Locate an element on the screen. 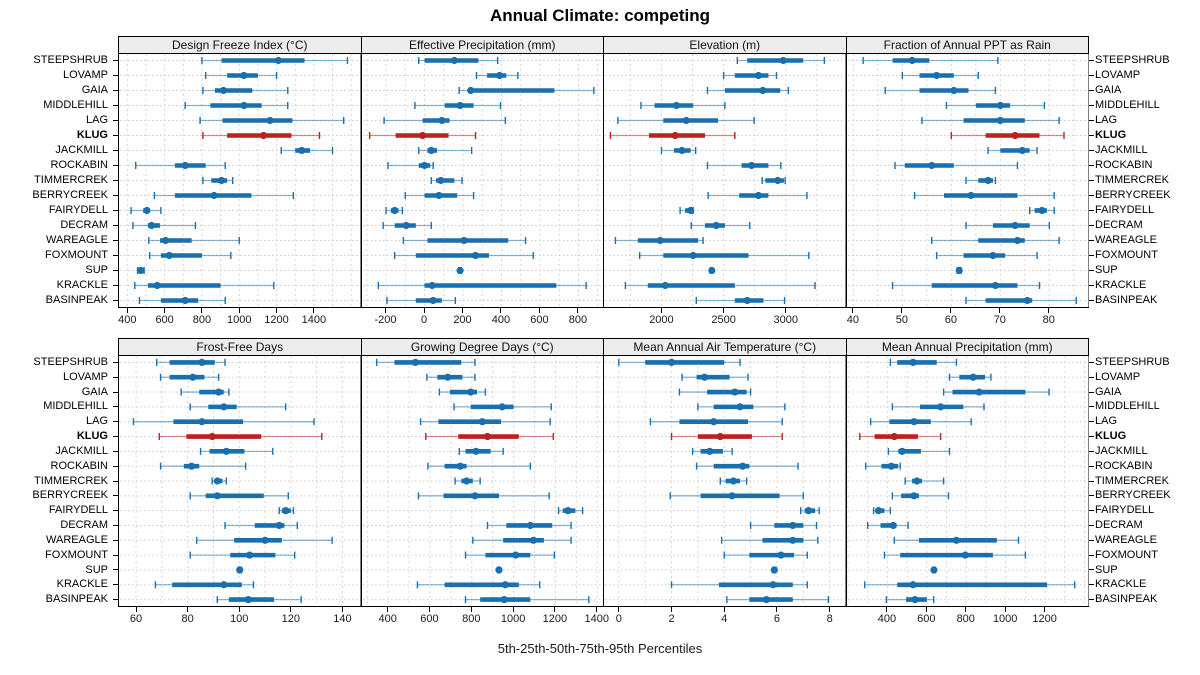 The height and width of the screenshot is (675, 1200). x-axis-tick-label: 8 is located at coordinates (829, 619).